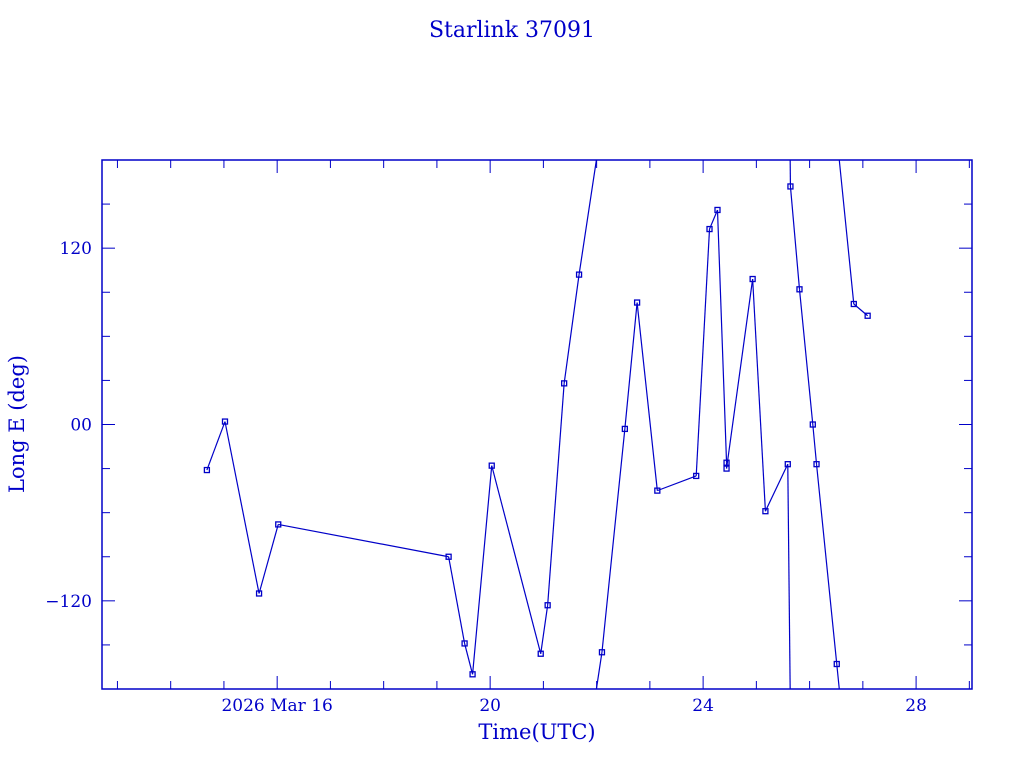 The height and width of the screenshot is (768, 1024). Describe the element at coordinates (536, 732) in the screenshot. I see `x-axis-label: Time(UTC)` at that location.